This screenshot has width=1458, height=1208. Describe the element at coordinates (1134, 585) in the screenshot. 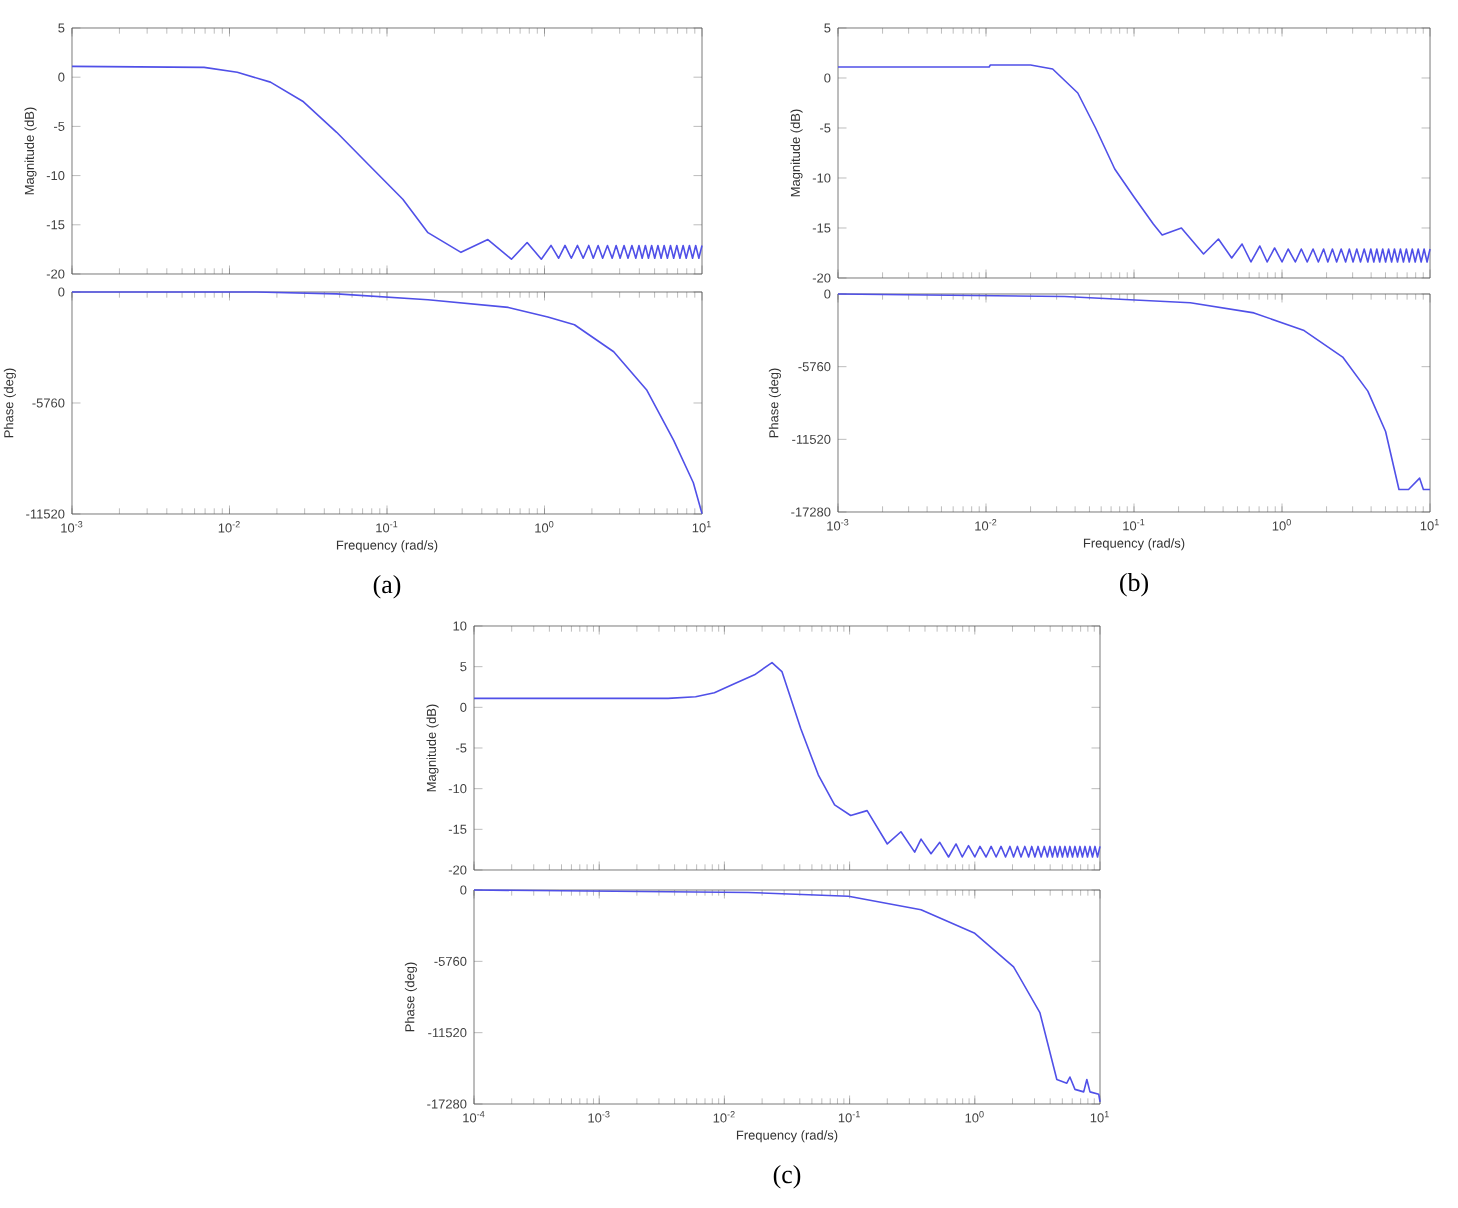

I see `text: (b)` at that location.